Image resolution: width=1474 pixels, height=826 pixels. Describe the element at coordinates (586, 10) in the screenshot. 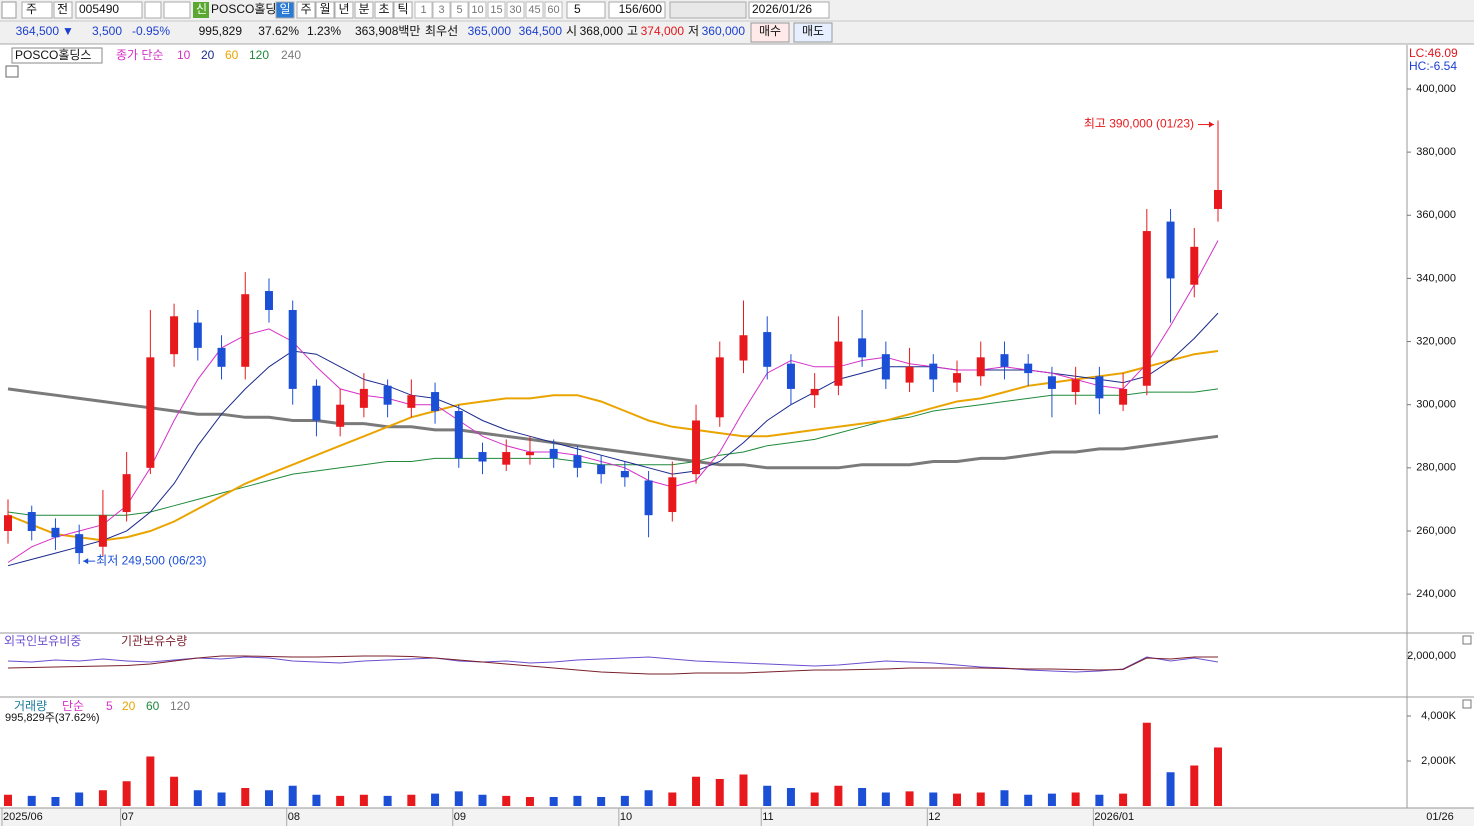

I see `count-select` at that location.